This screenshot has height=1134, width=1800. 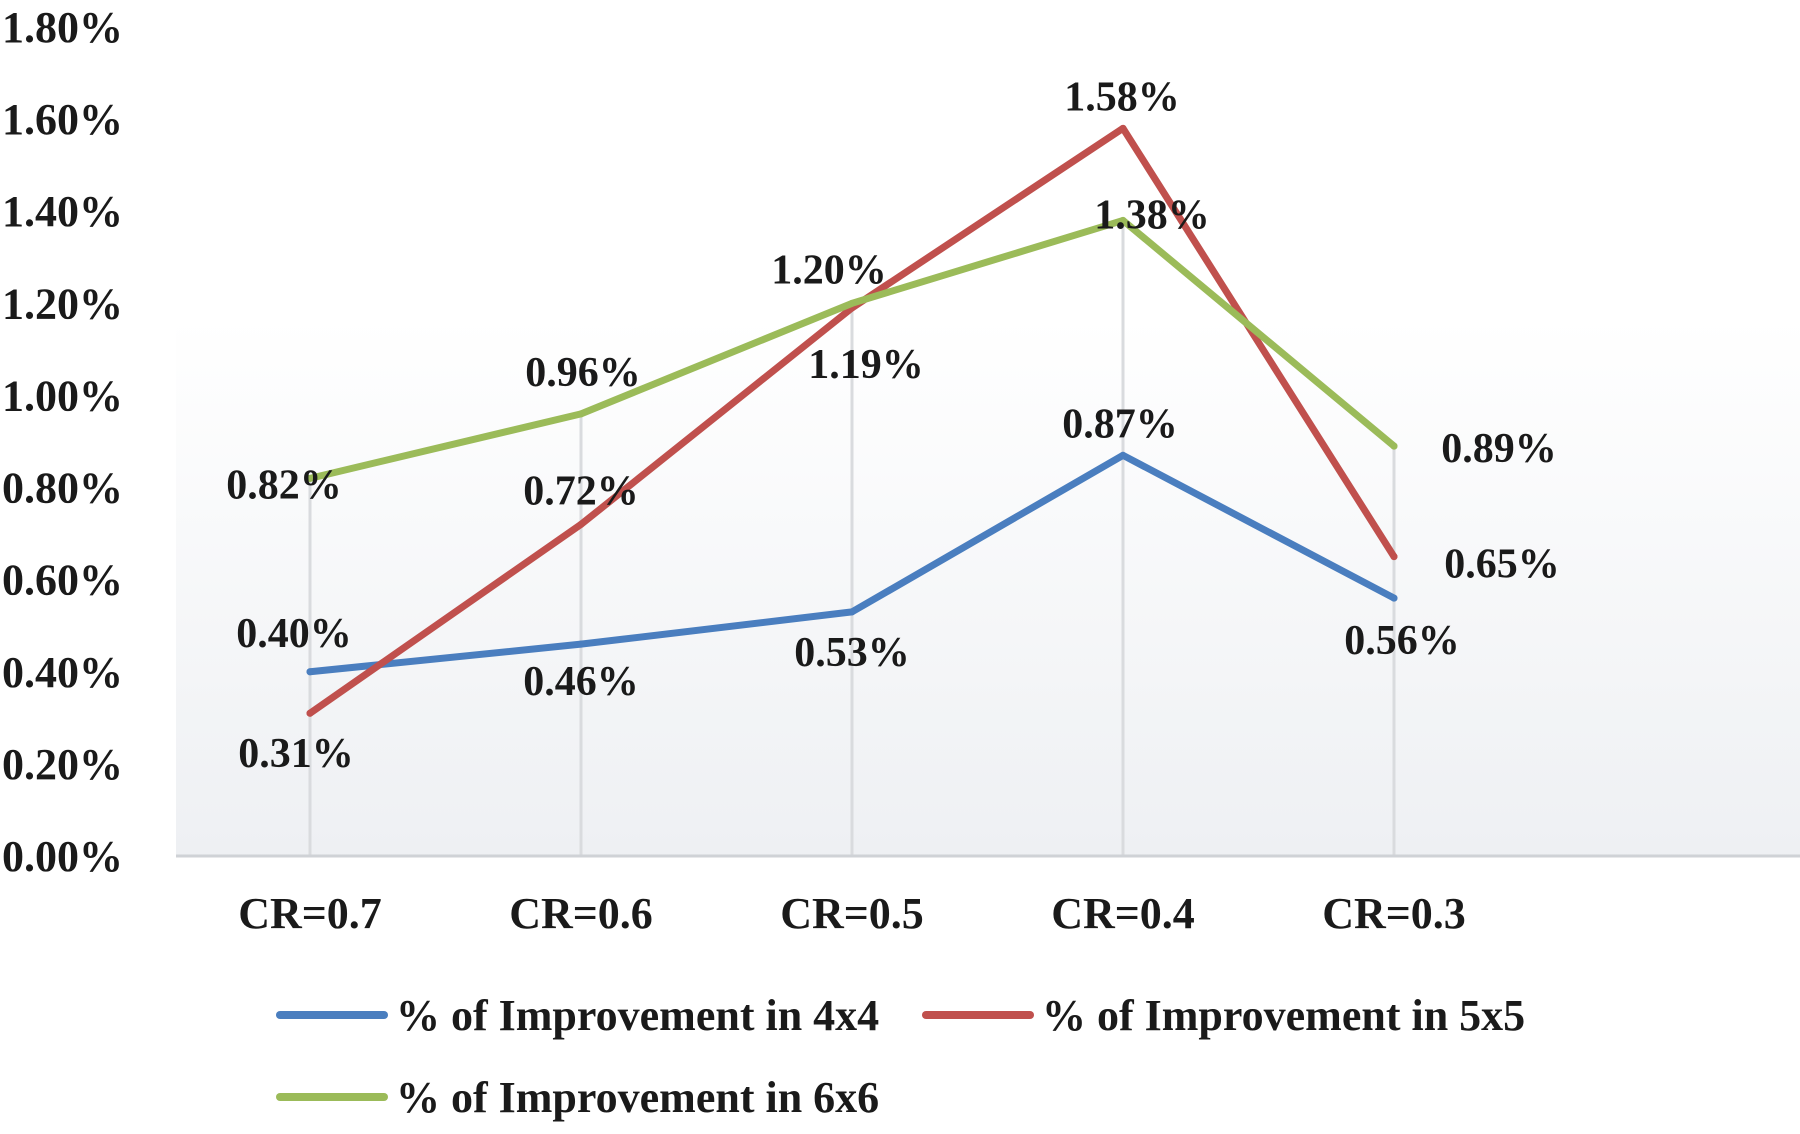 I want to click on data-label: 0.46%, so click(x=581, y=682).